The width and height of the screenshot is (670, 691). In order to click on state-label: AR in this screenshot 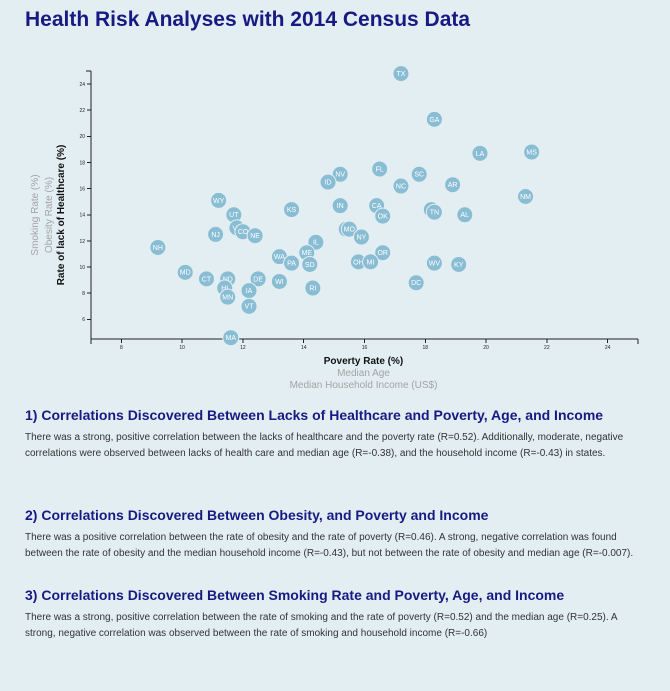, I will do `click(453, 185)`.